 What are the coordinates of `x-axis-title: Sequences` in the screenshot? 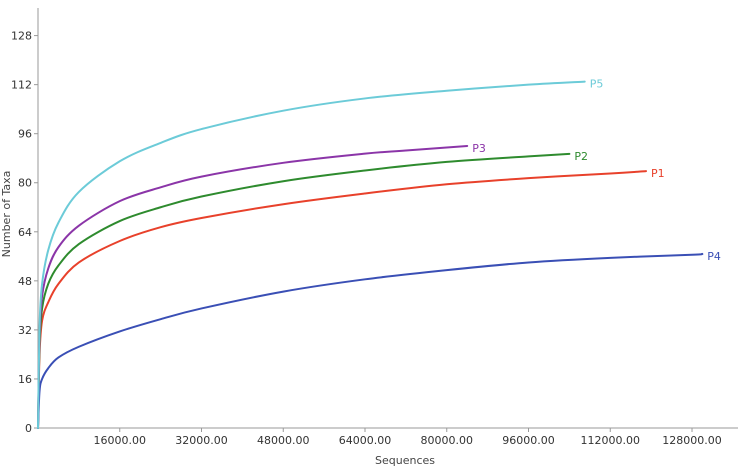 It's located at (405, 460).